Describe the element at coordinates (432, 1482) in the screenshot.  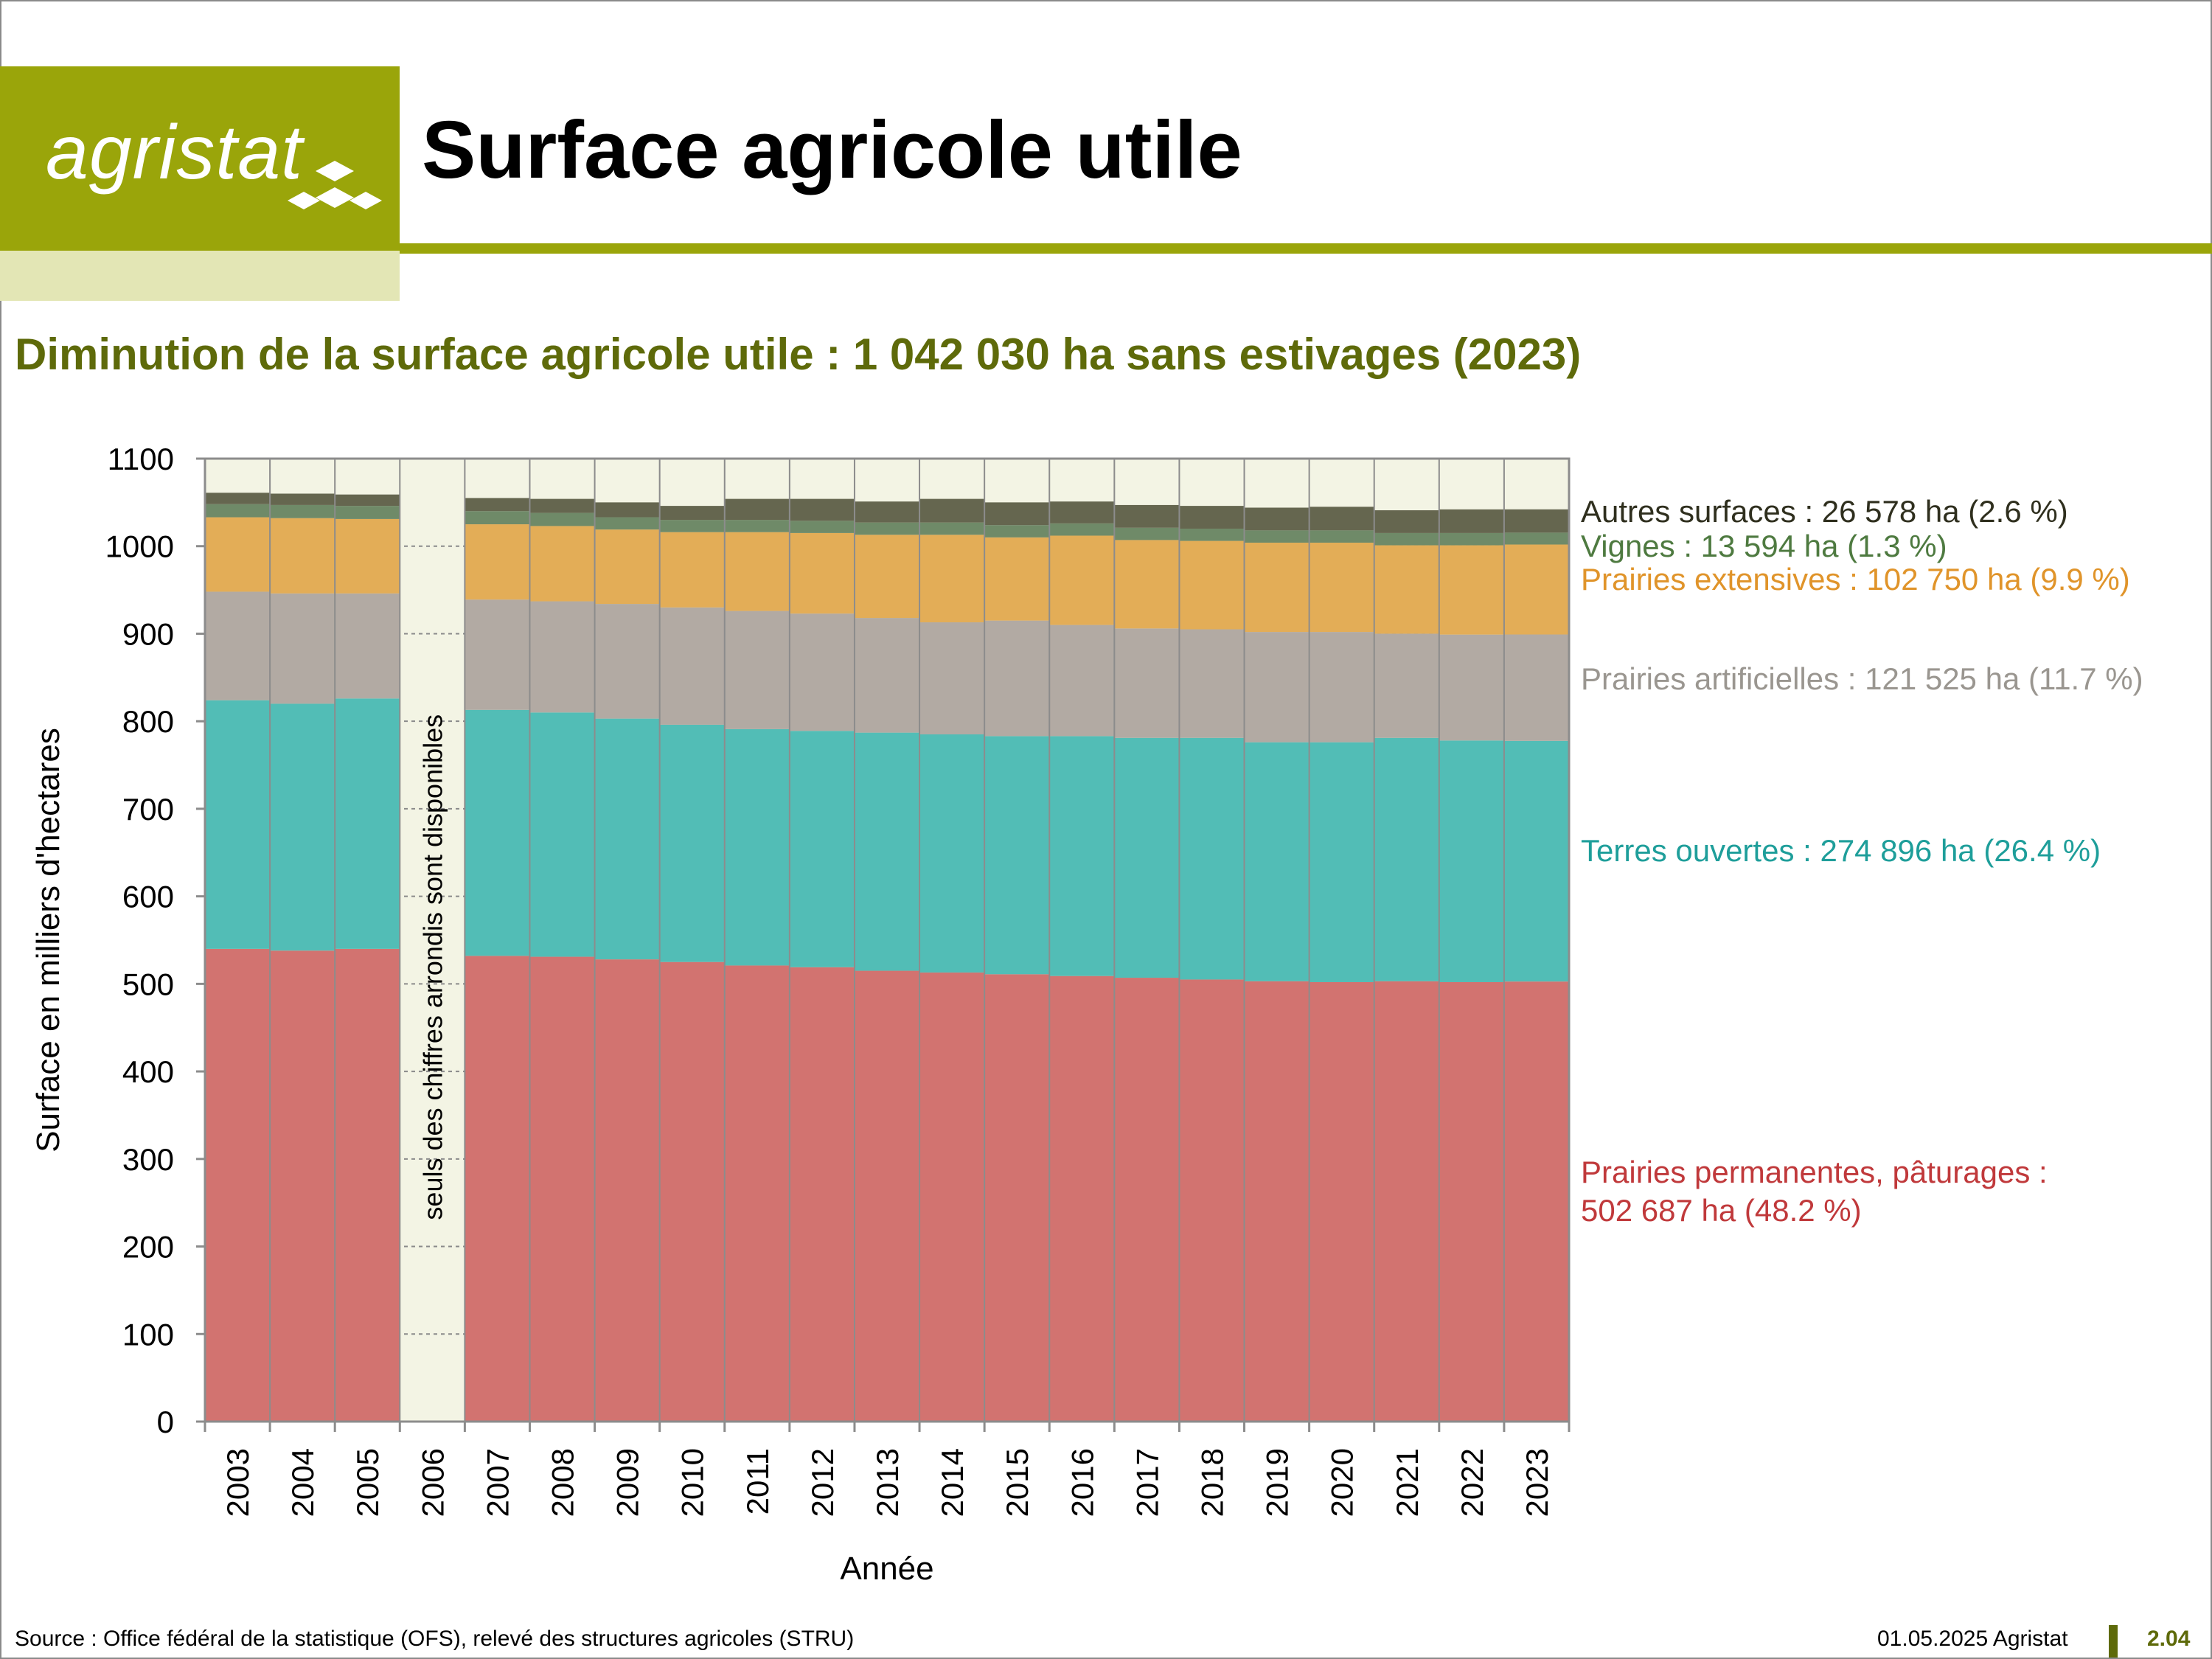
I see `x-tick-label: 2006` at that location.